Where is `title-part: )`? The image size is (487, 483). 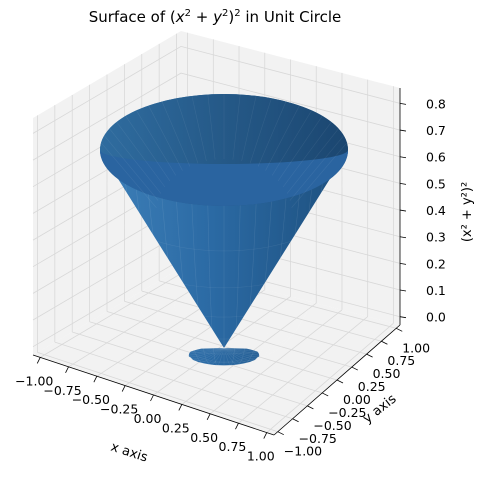
title-part: ) is located at coordinates (231, 17).